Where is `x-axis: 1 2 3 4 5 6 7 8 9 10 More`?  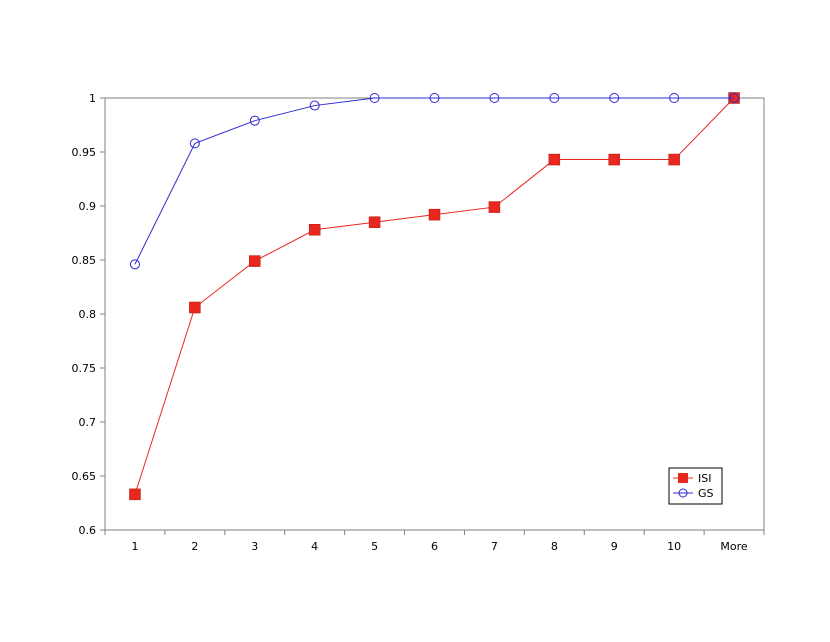
x-axis: 1 2 3 4 5 6 7 8 9 10 More is located at coordinates (434, 541).